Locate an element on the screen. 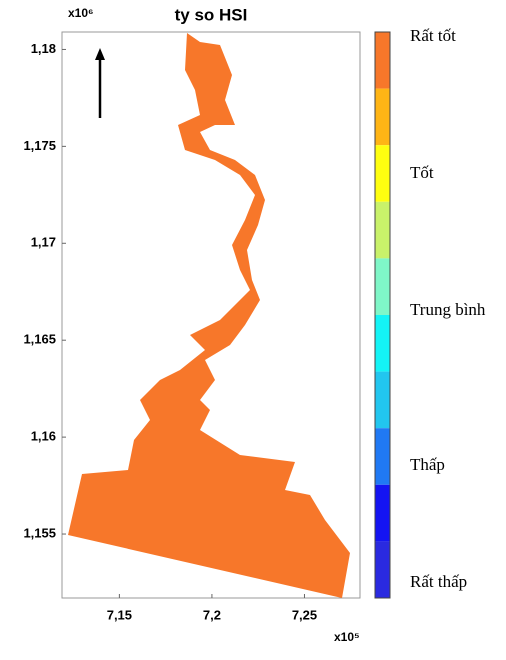  y-tick-label: 1,155 is located at coordinates (39, 532).